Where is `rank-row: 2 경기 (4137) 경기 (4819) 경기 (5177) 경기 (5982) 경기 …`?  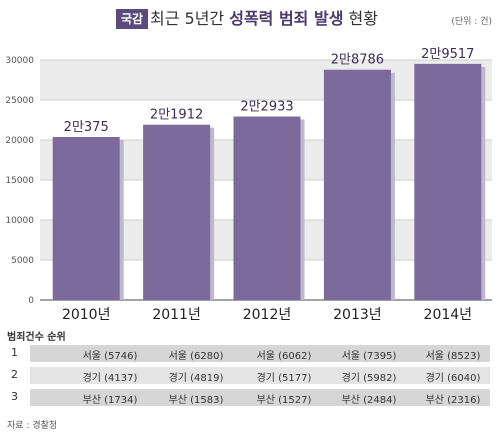
rank-row: 2 경기 (4137) 경기 (4819) 경기 (5177) 경기 (5982) 경기 … is located at coordinates (250, 376).